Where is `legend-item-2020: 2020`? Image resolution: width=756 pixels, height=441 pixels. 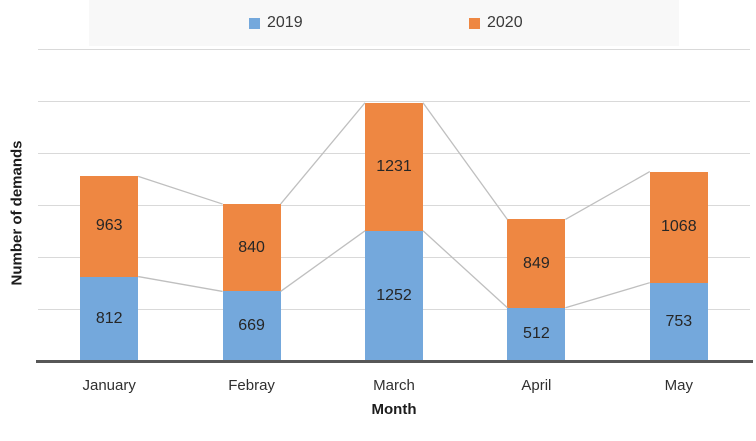 legend-item-2020: 2020 is located at coordinates (496, 23).